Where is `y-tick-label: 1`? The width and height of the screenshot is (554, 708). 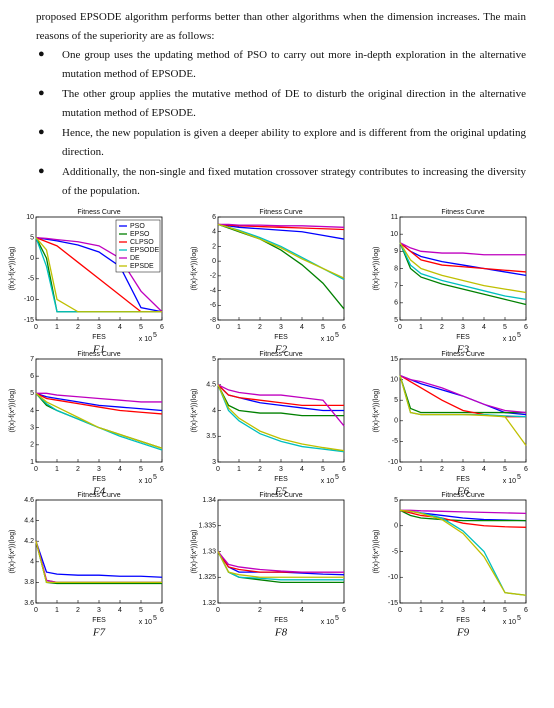 y-tick-label: 1 is located at coordinates (32, 462).